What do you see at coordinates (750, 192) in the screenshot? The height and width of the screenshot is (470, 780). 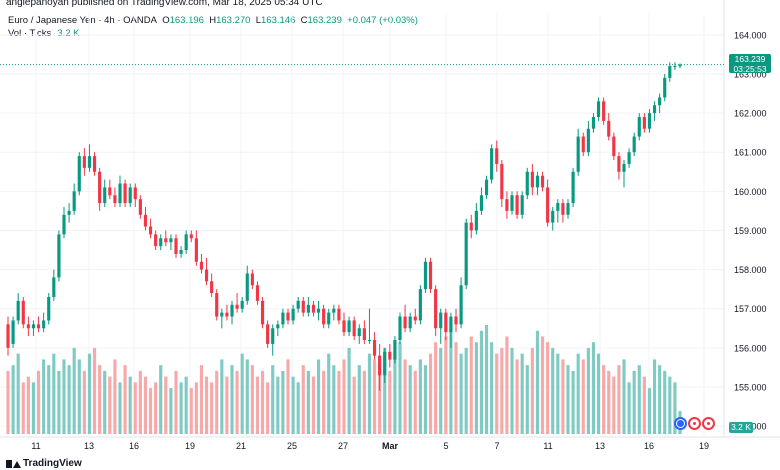 I see `y-tick-label: 160.000` at bounding box center [750, 192].